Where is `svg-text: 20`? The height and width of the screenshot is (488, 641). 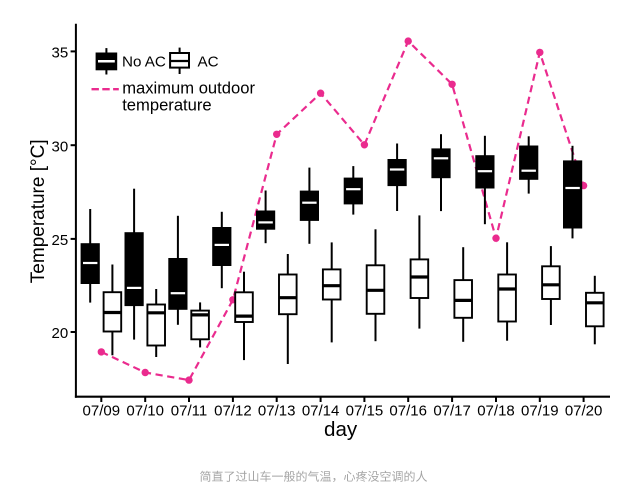
svg-text: 20 is located at coordinates (60, 333).